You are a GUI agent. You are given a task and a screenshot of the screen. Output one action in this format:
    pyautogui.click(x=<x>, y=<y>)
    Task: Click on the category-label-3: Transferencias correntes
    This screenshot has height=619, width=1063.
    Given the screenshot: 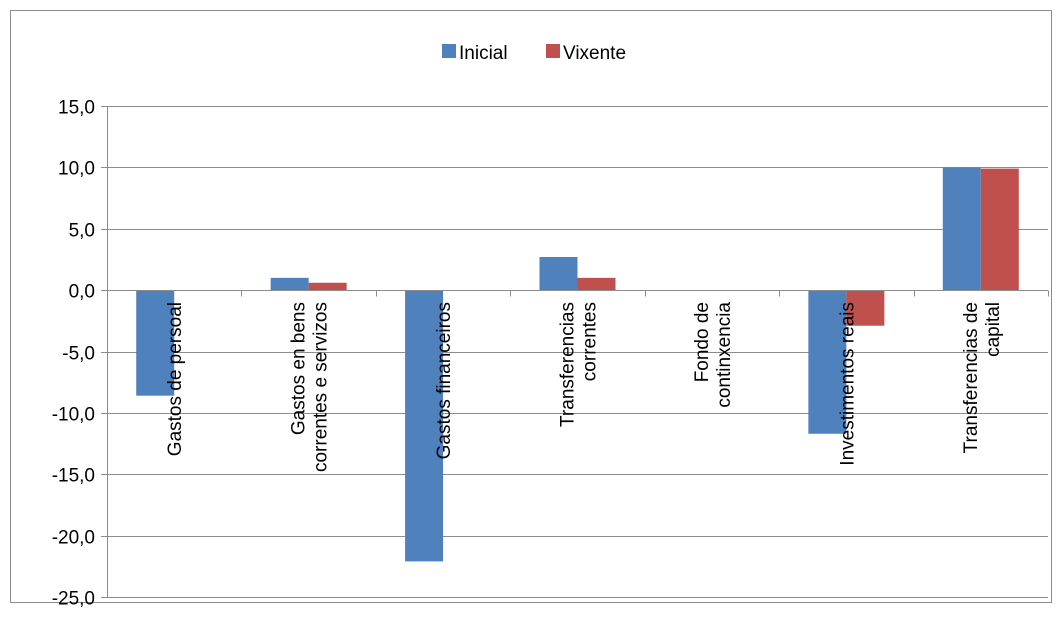 What is the action you would take?
    pyautogui.click(x=579, y=364)
    